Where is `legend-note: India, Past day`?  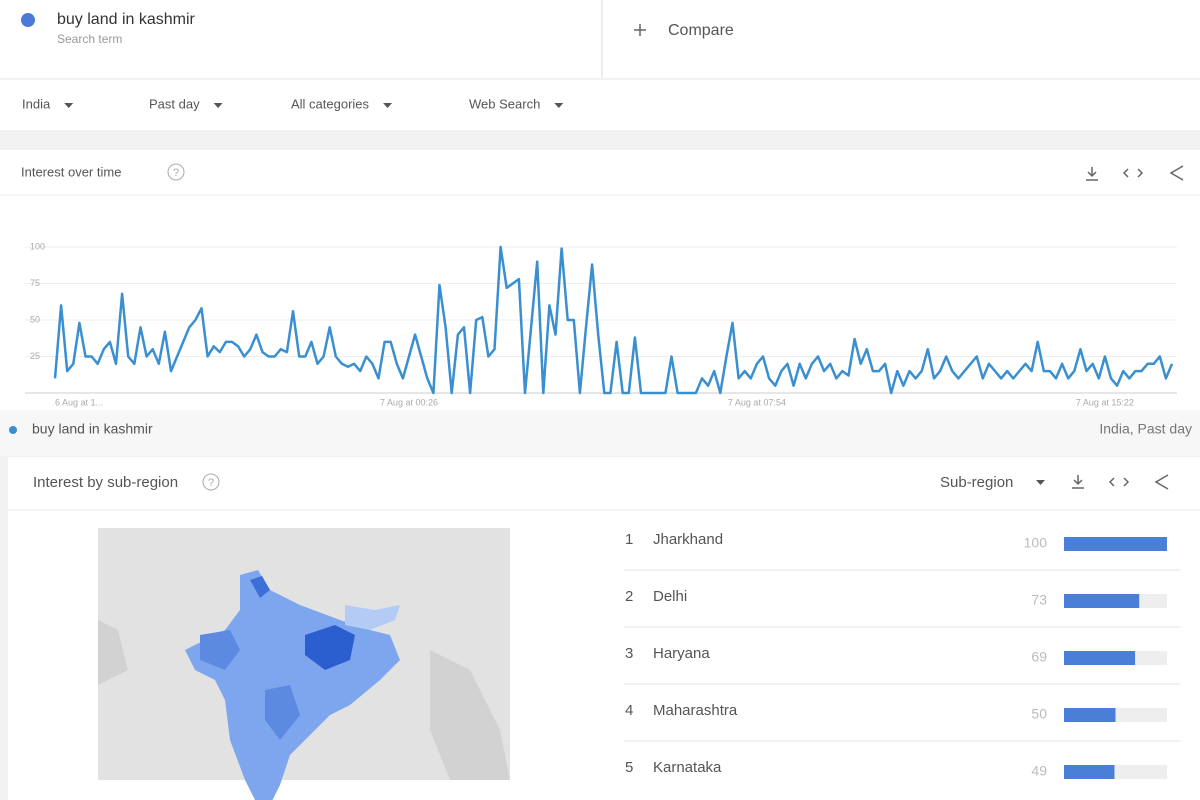
legend-note: India, Past day is located at coordinates (1145, 429).